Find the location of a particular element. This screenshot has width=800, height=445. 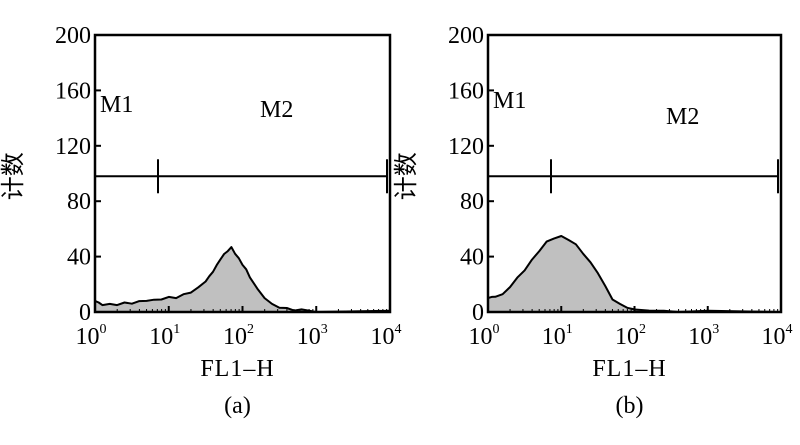

panel-caption: (a) is located at coordinates (237, 406).